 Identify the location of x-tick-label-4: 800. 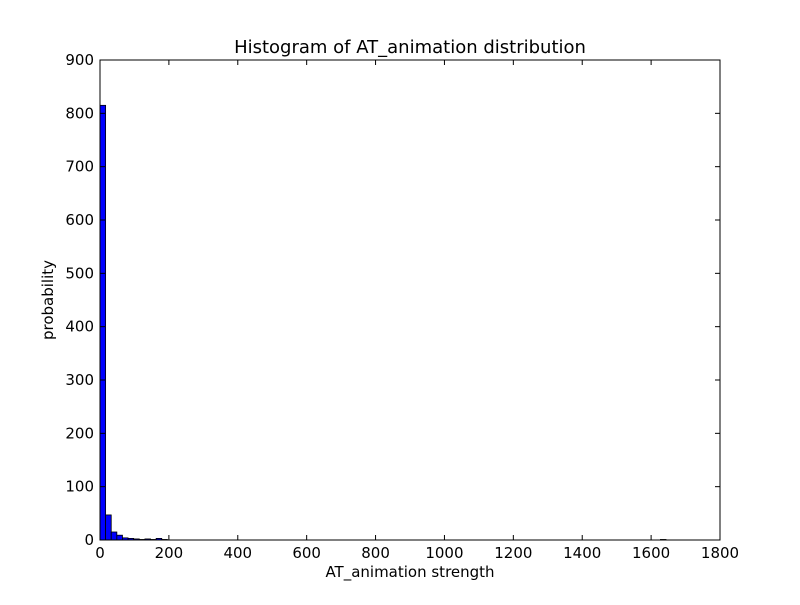
(375, 553).